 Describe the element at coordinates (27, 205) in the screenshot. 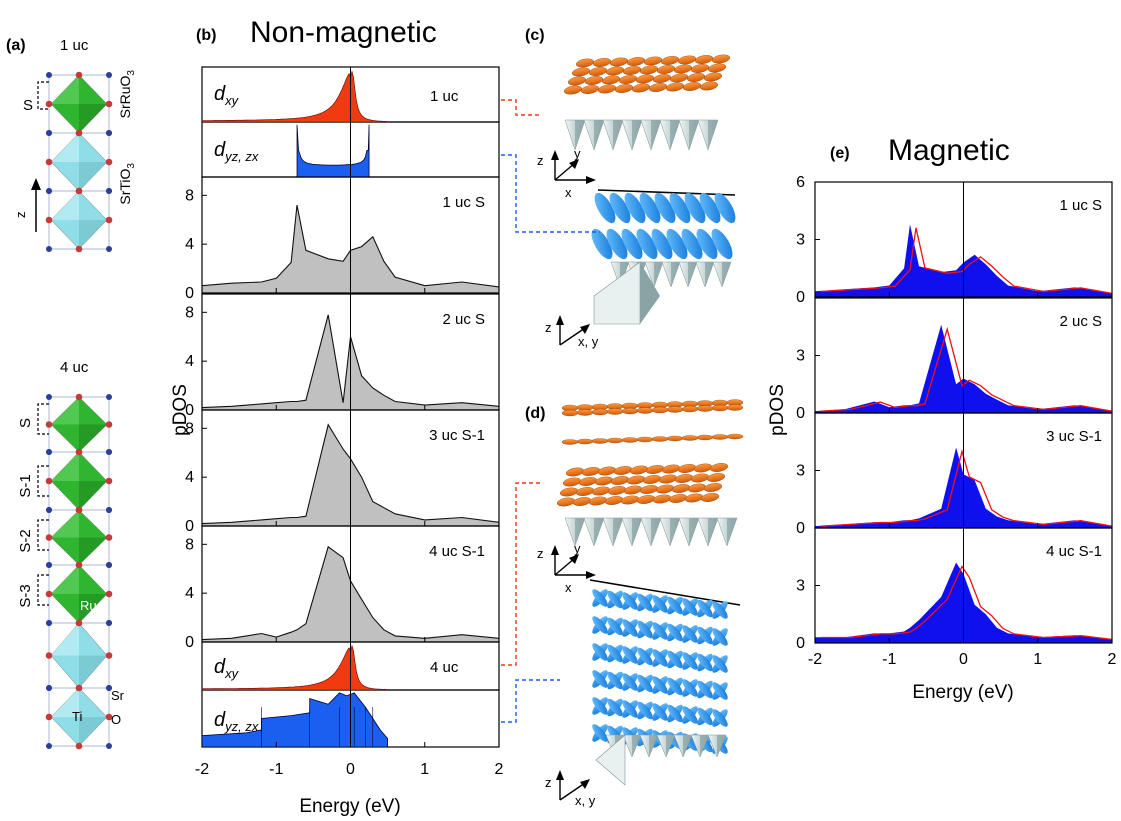

I see `z-axis-arrow: z` at that location.